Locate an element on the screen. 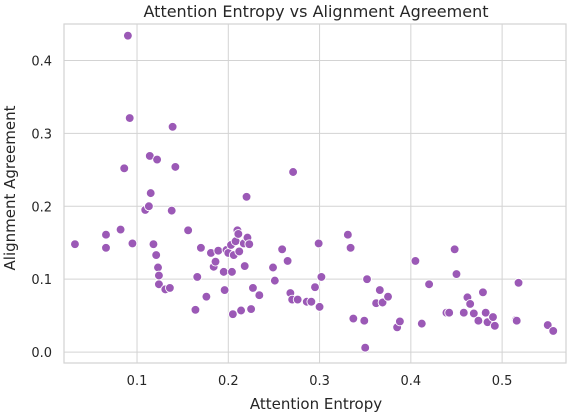 The width and height of the screenshot is (568, 414). y-tick-label: 0.2 is located at coordinates (41, 207).